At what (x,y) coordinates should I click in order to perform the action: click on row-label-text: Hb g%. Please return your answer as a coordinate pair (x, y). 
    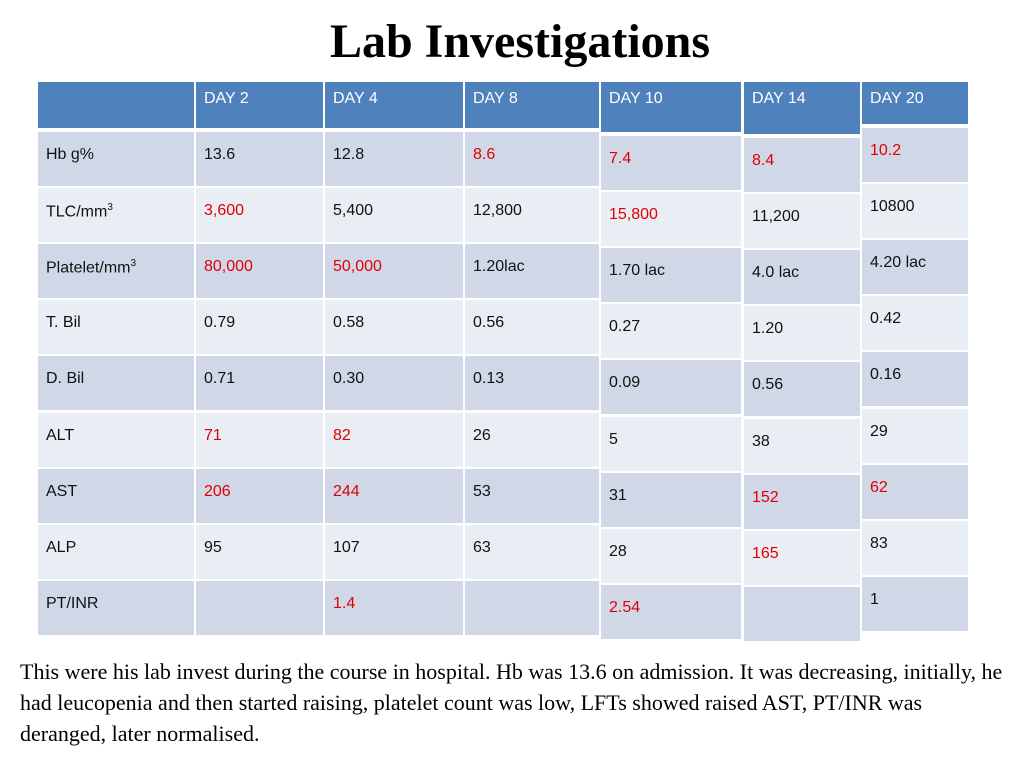
    Looking at the image, I should click on (70, 154).